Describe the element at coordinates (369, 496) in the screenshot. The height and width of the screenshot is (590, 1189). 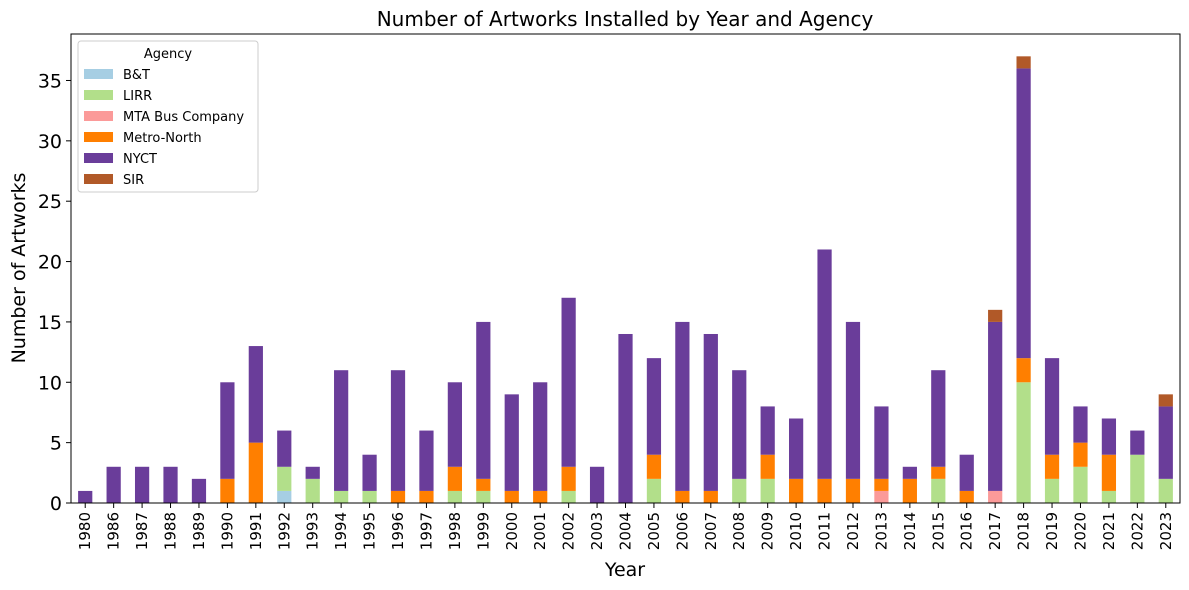
I see `bar-lirr-1995` at that location.